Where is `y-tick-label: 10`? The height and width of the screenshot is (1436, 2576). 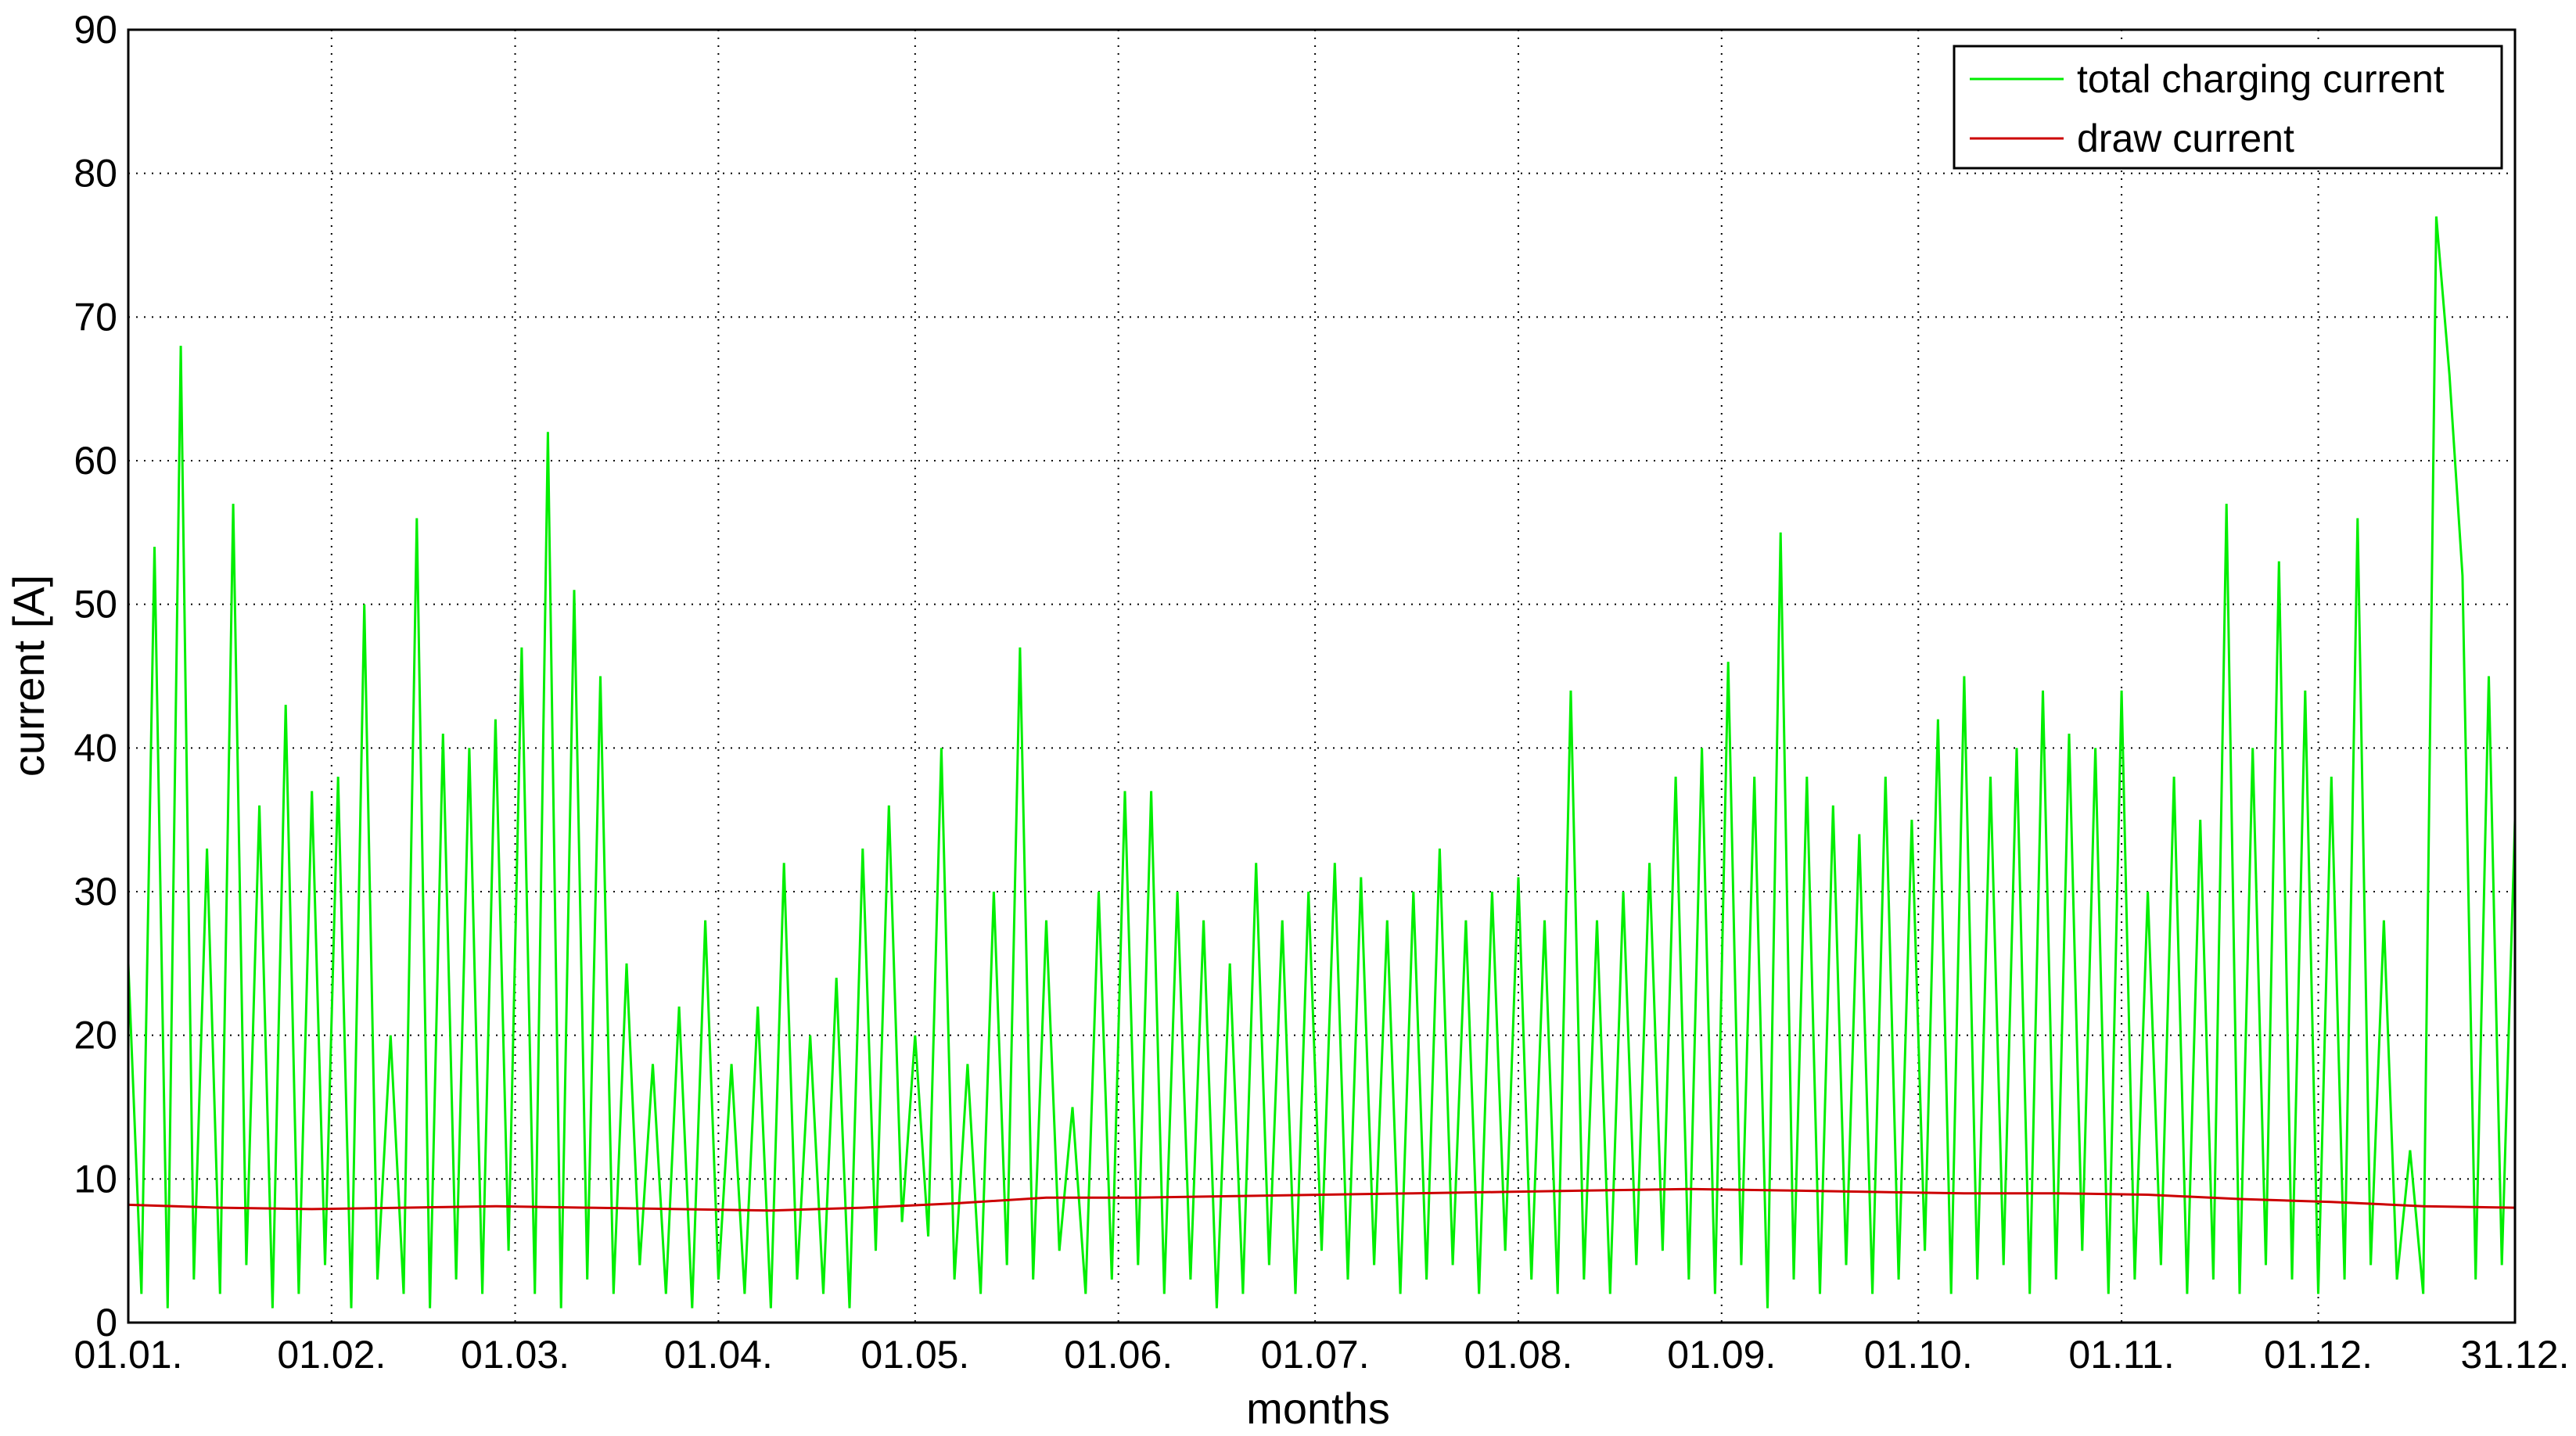 y-tick-label: 10 is located at coordinates (95, 1179).